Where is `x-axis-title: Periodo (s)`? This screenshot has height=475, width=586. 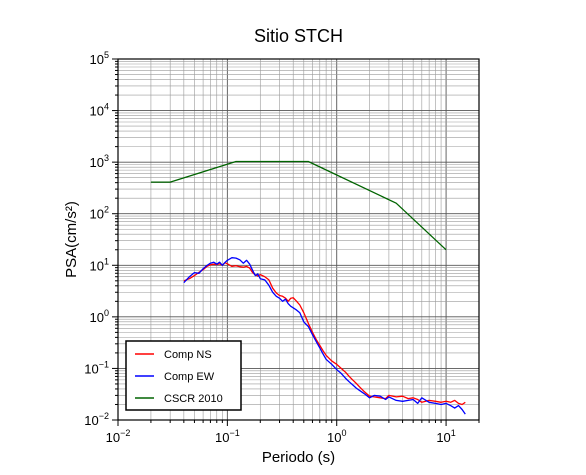 x-axis-title: Periodo (s) is located at coordinates (298, 457).